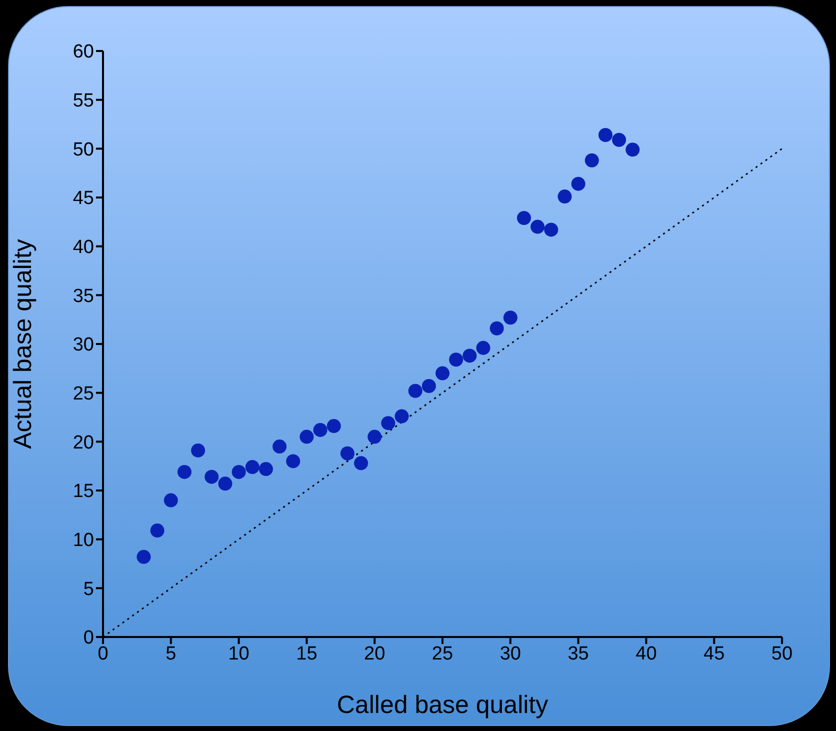  What do you see at coordinates (375, 653) in the screenshot?
I see `x-tick-label: 20` at bounding box center [375, 653].